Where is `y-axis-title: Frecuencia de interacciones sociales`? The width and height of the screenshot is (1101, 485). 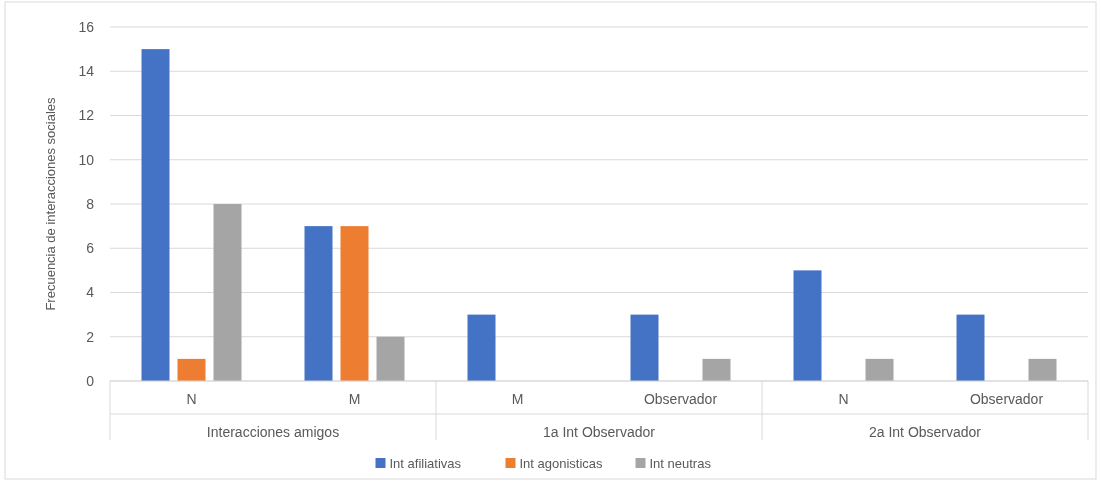 y-axis-title: Frecuencia de interacciones sociales is located at coordinates (50, 203).